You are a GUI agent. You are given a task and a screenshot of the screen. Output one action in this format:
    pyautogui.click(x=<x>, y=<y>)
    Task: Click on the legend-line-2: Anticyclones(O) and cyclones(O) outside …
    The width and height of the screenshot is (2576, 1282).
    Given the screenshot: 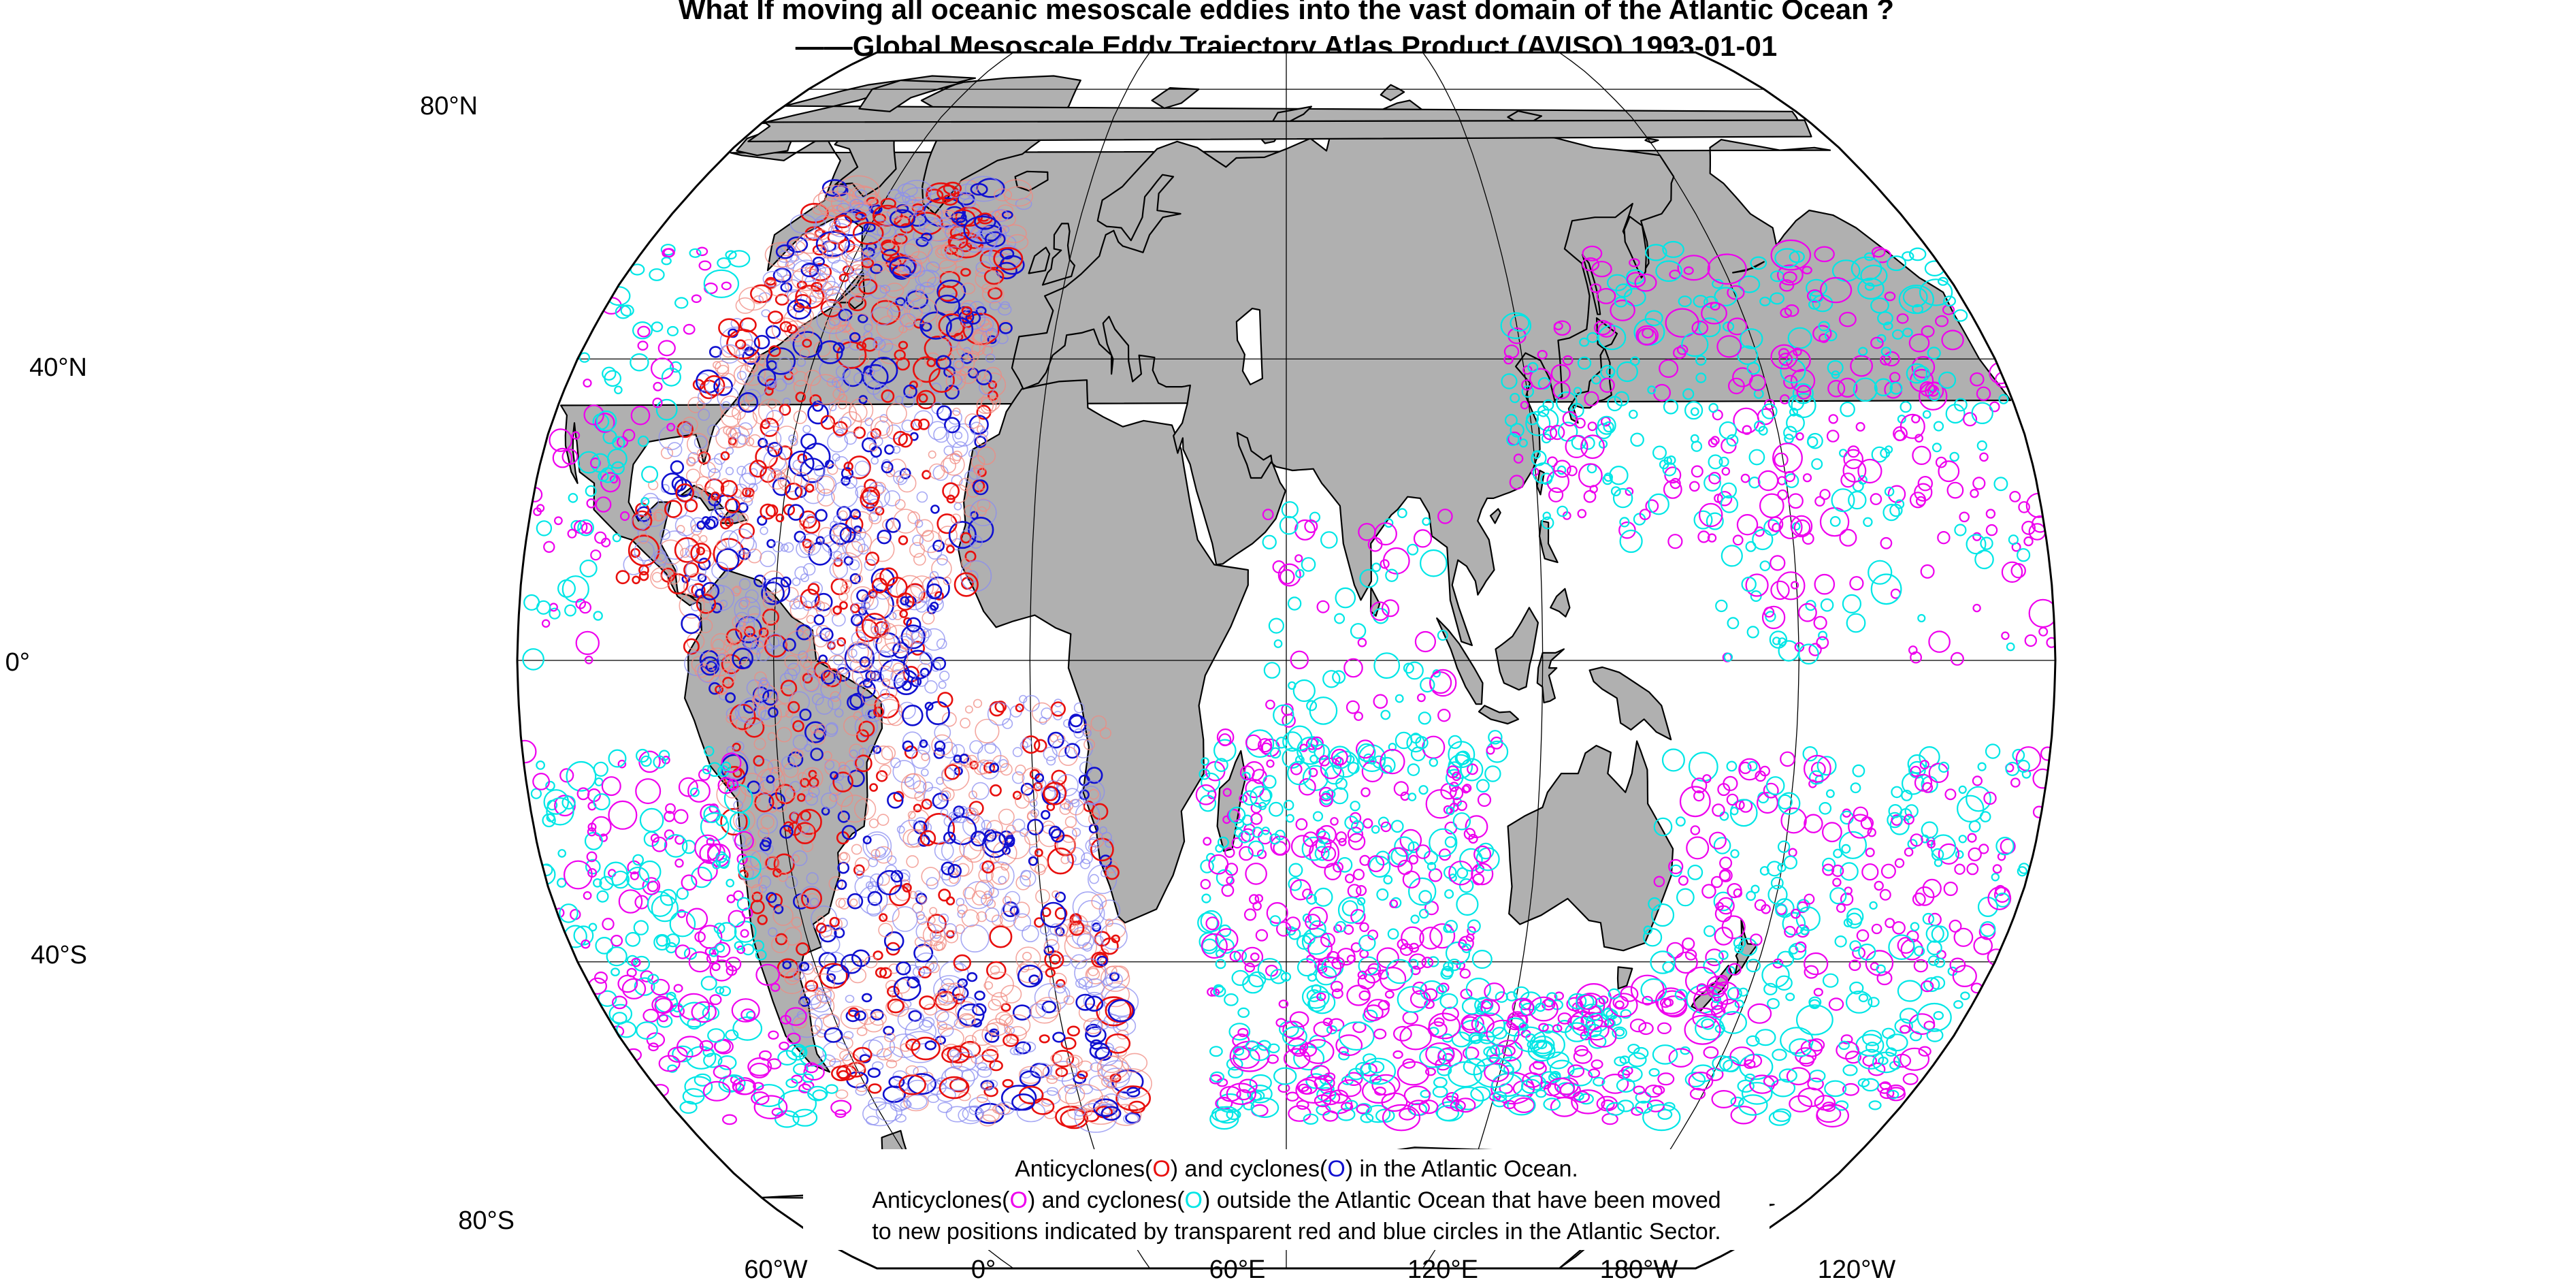 What is the action you would take?
    pyautogui.click(x=1296, y=1200)
    